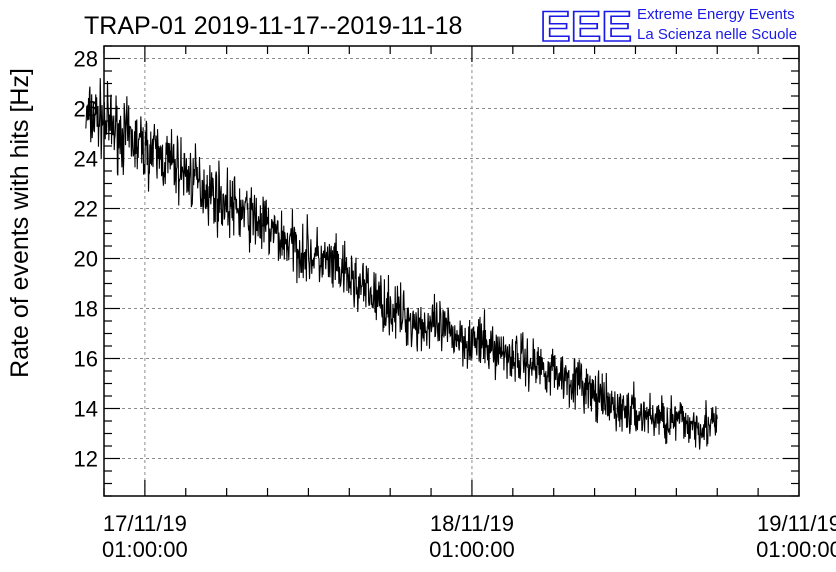  I want to click on y-tick-label: 24, so click(86, 159).